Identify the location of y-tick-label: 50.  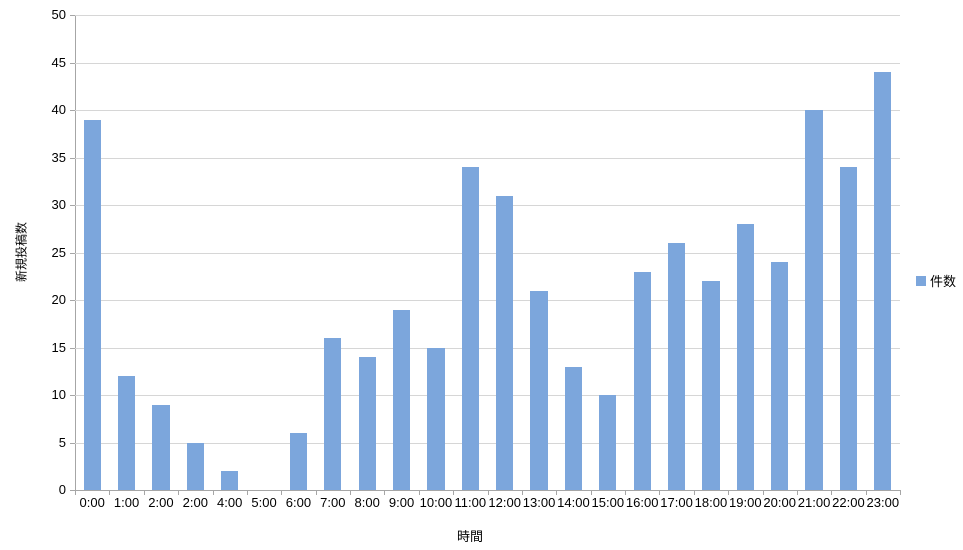
(58, 14).